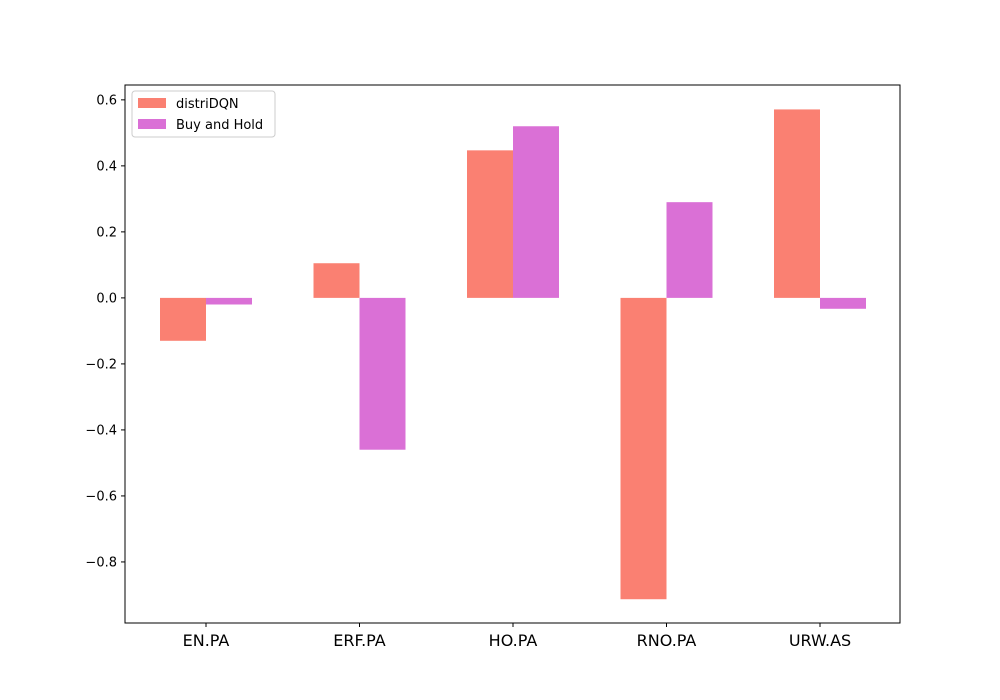  Describe the element at coordinates (843, 303) in the screenshot. I see `bar-buy-and-hold-urw-as` at that location.